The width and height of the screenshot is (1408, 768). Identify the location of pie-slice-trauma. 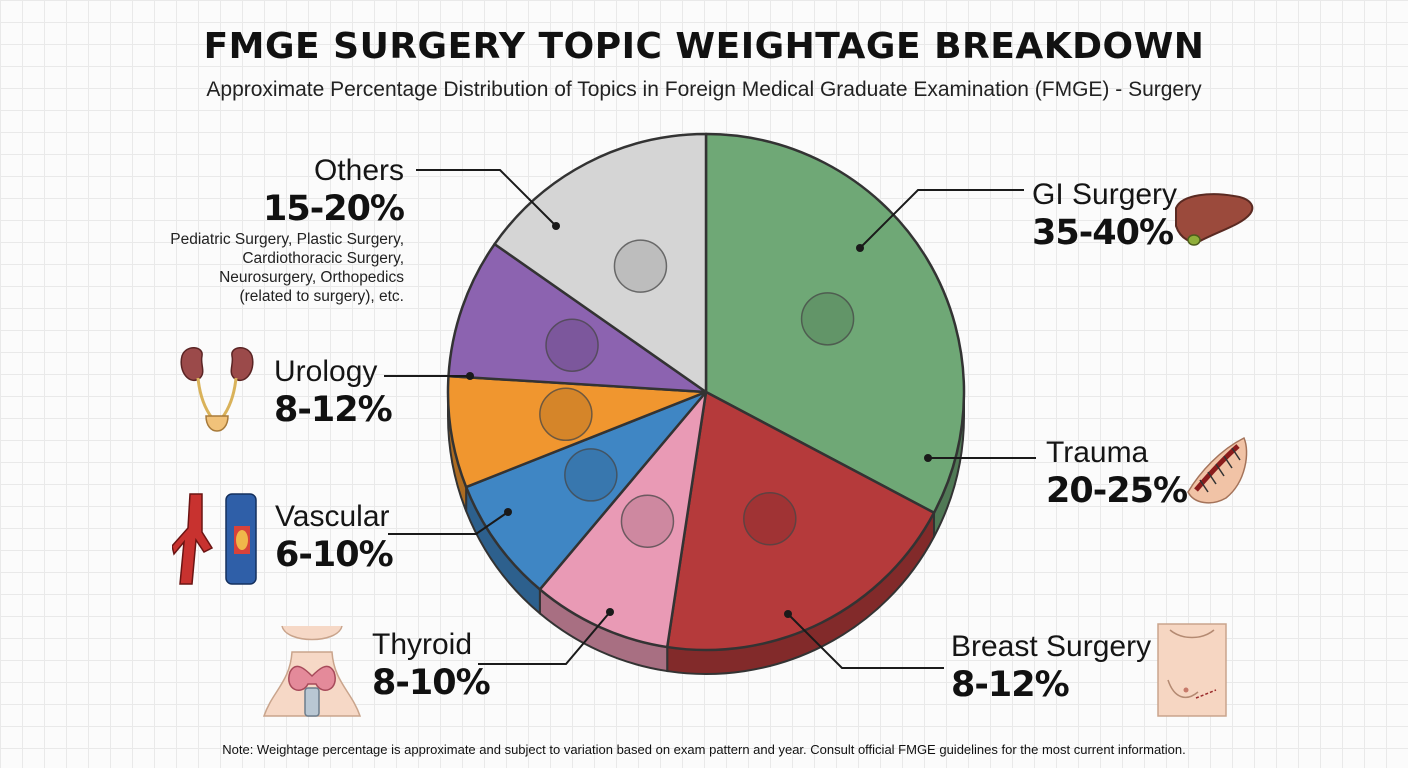
(800, 521).